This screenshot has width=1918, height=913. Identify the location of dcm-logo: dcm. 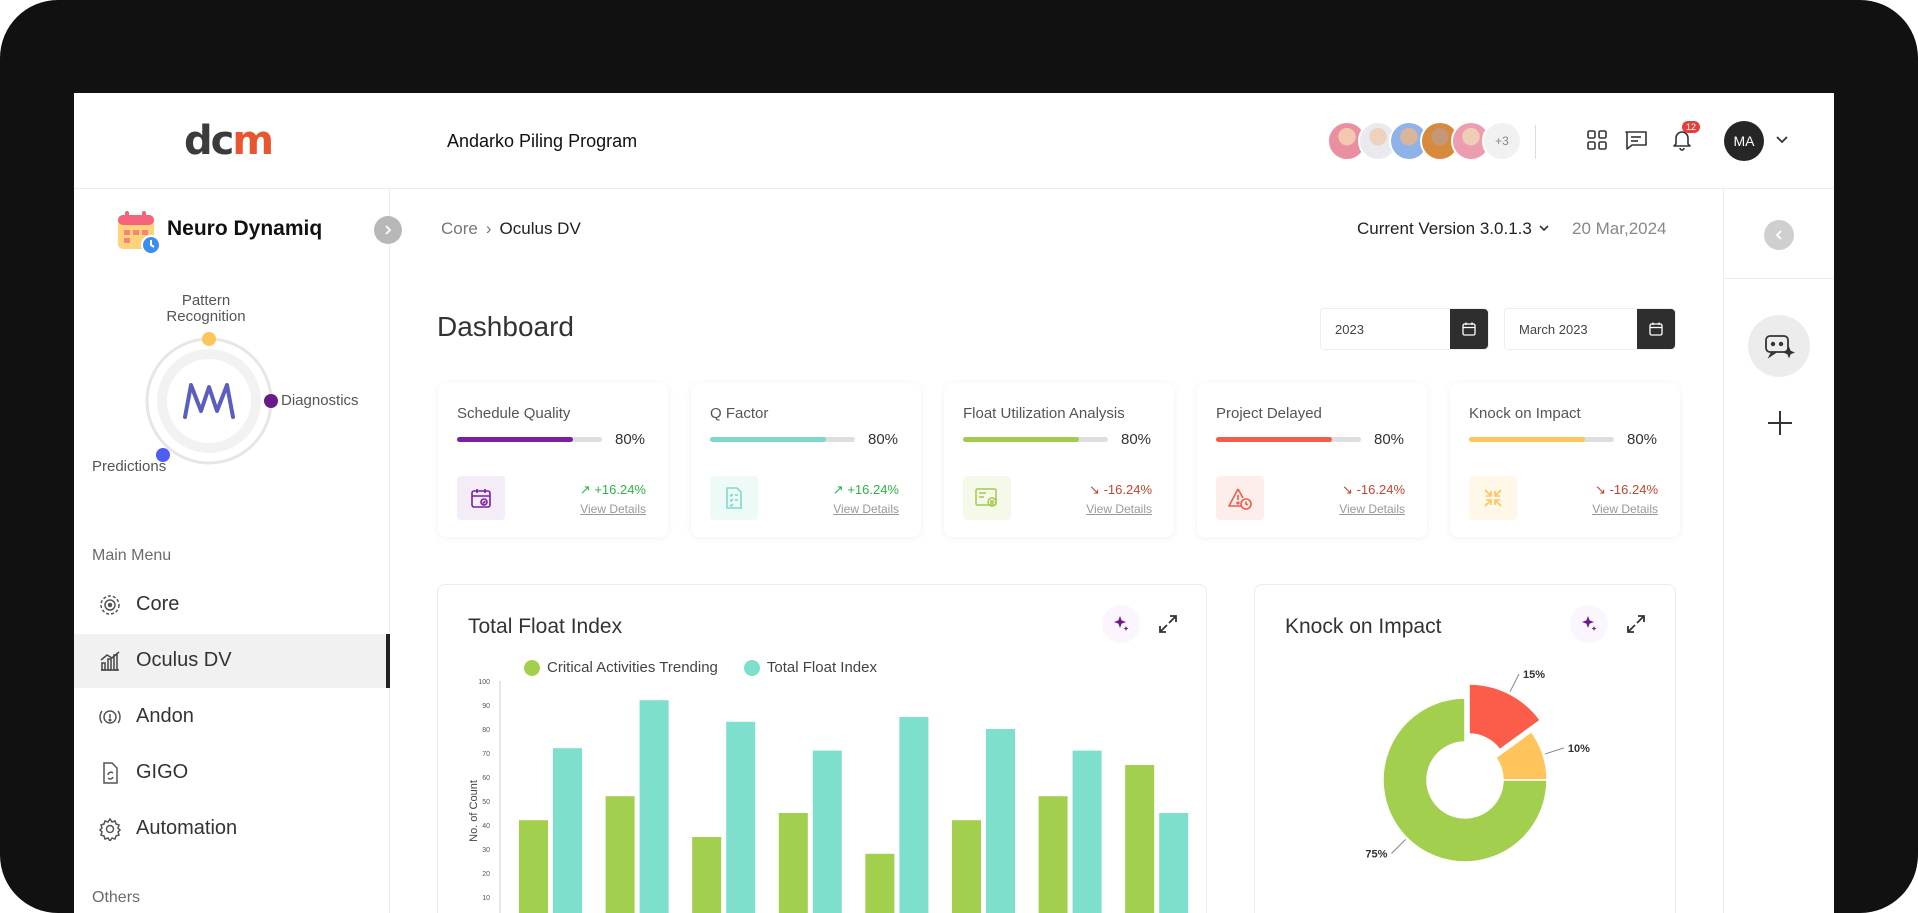
(229, 141).